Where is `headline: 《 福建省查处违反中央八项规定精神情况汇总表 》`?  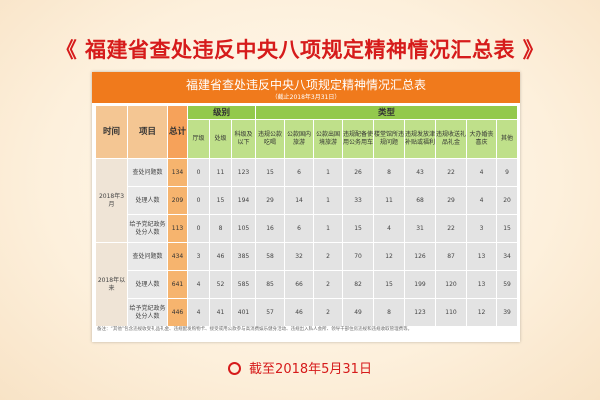 headline: 《 福建省查处违反中央八项规定精神情况汇总表 》 is located at coordinates (300, 50).